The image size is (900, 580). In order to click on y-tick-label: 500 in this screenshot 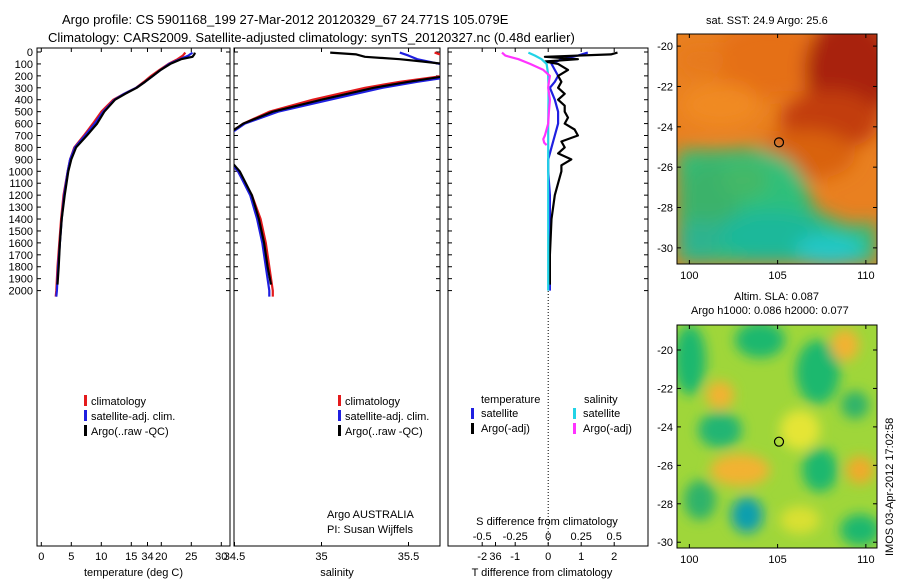, I will do `click(24, 113)`.